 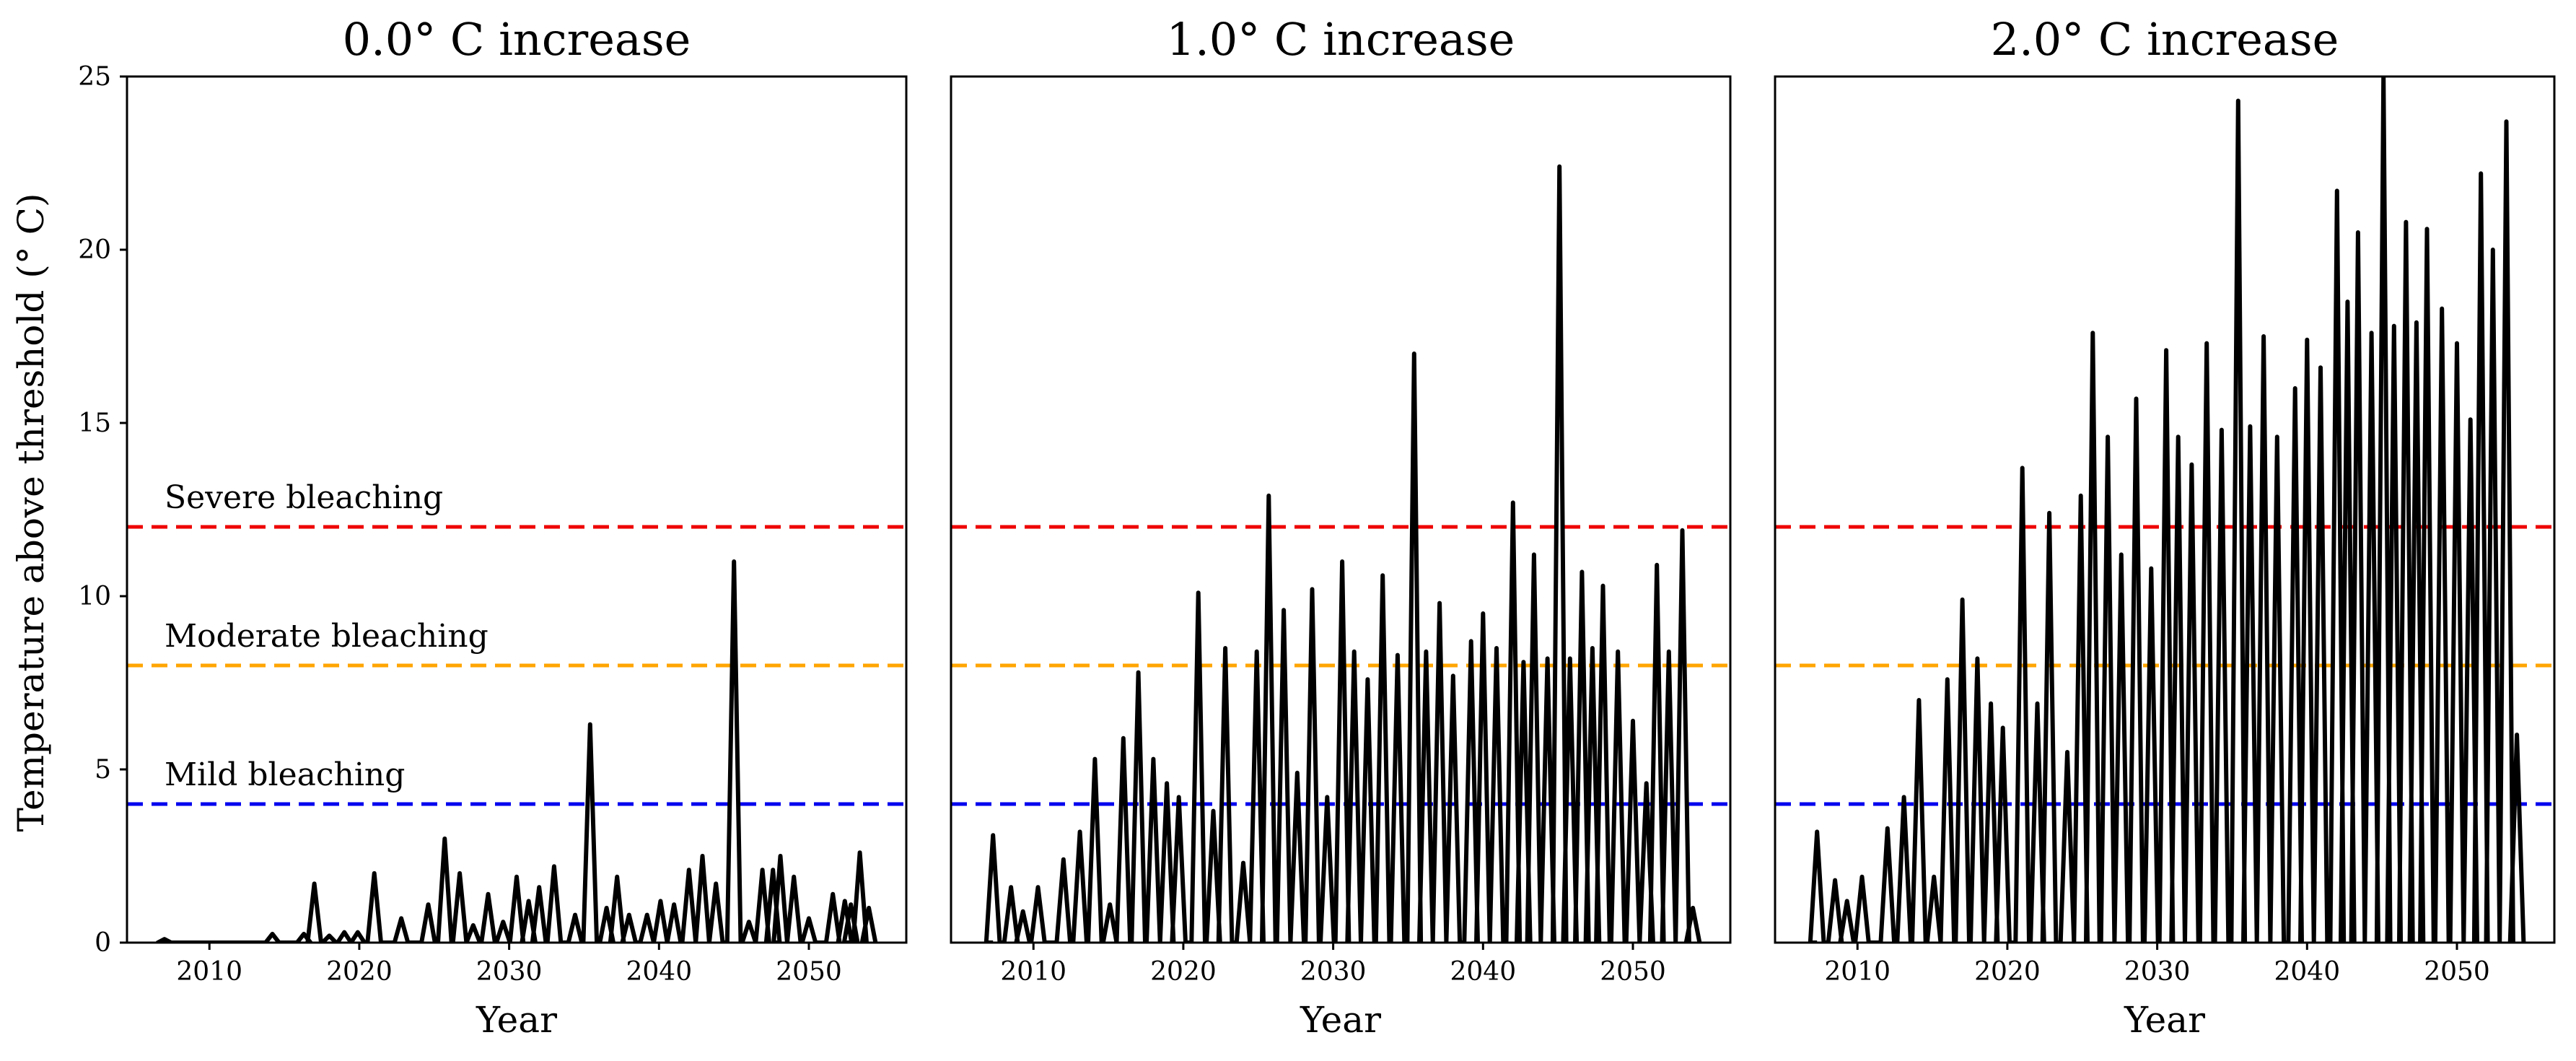 I want to click on y-tick-label: 25, so click(x=94, y=77).